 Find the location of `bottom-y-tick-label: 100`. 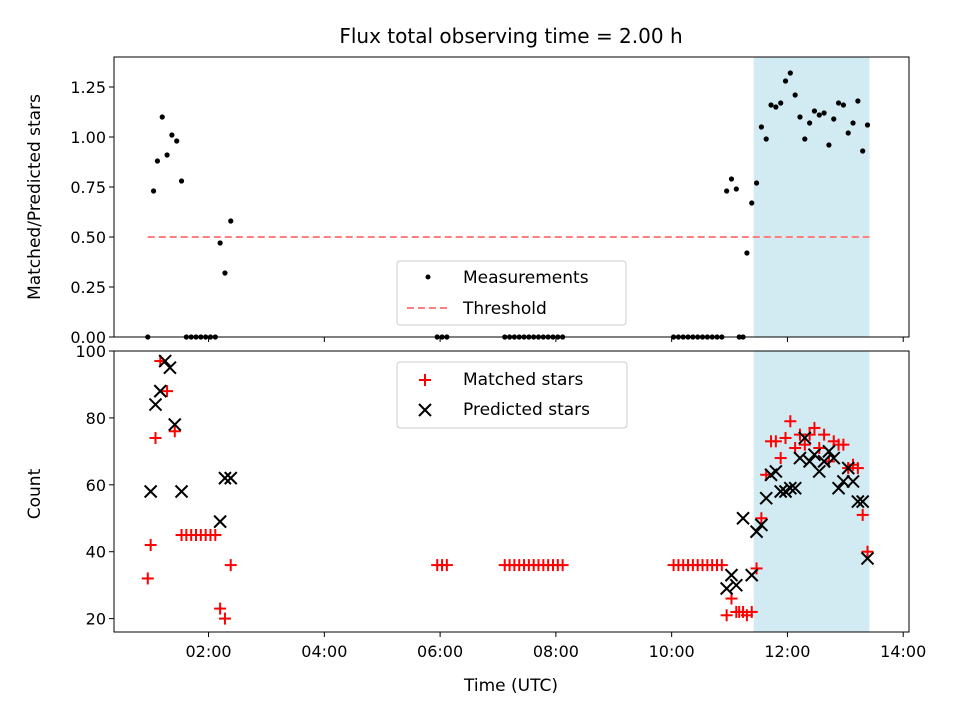

bottom-y-tick-label: 100 is located at coordinates (90, 351).